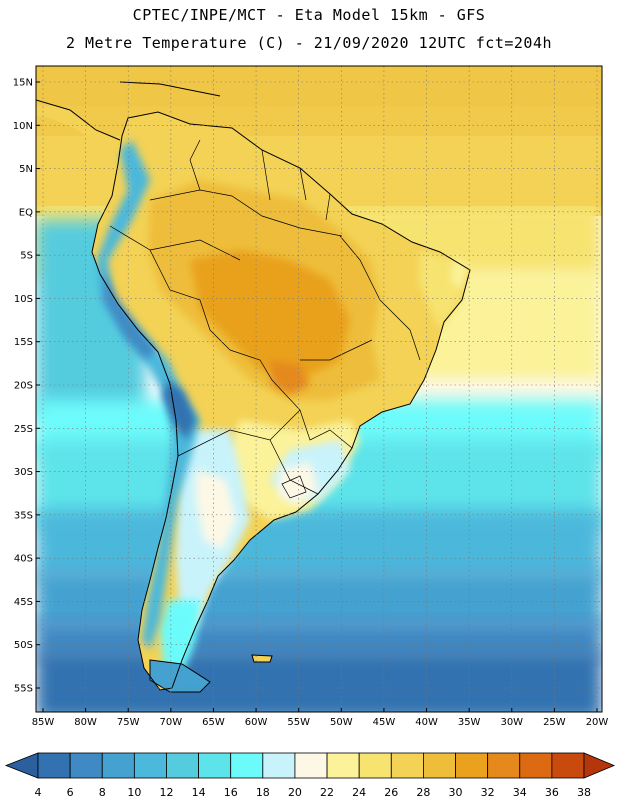 Image resolution: width=618 pixels, height=800 pixels. What do you see at coordinates (23, 515) in the screenshot?
I see `lat-label: 35S` at bounding box center [23, 515].